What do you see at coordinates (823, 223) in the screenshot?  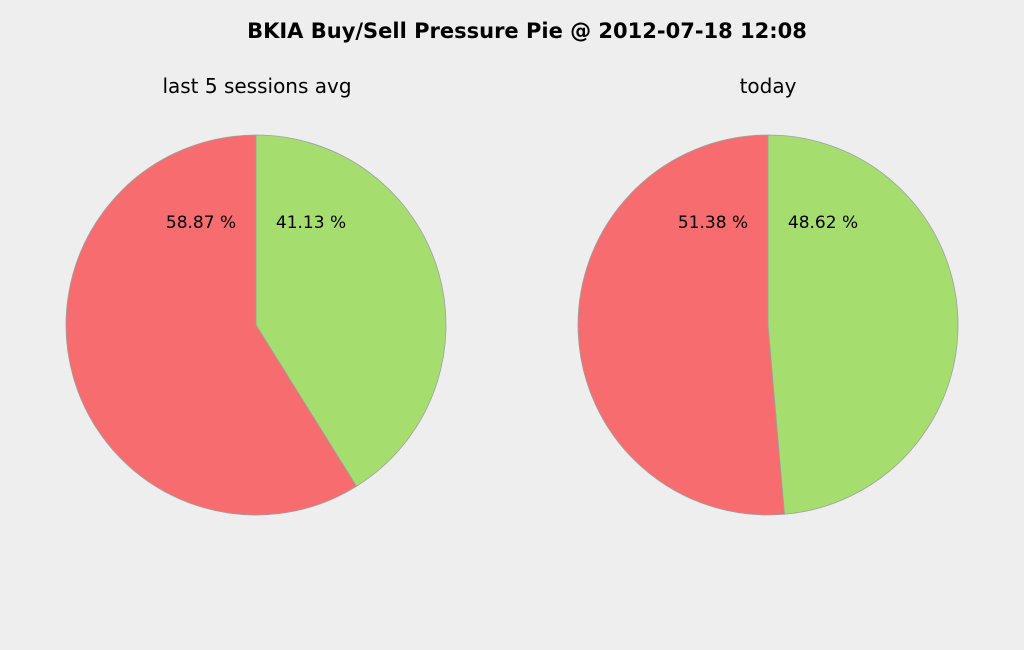 I see `slice-percent-label: 48.62 %` at bounding box center [823, 223].